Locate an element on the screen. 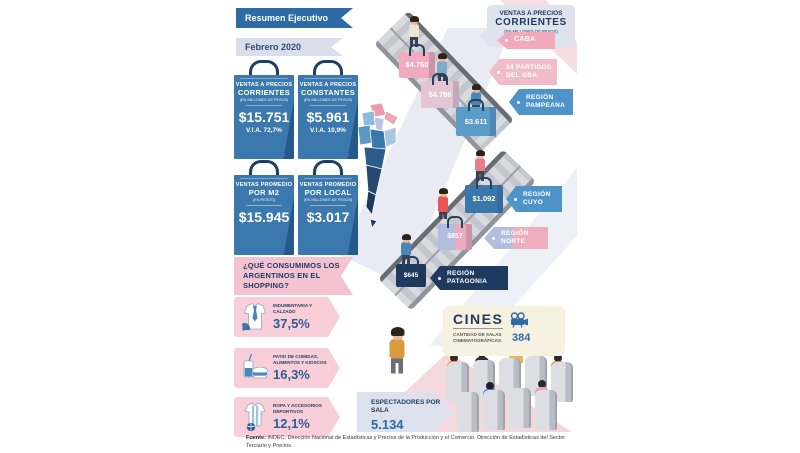 The image size is (800, 453). salas-count: 384 is located at coordinates (521, 338).